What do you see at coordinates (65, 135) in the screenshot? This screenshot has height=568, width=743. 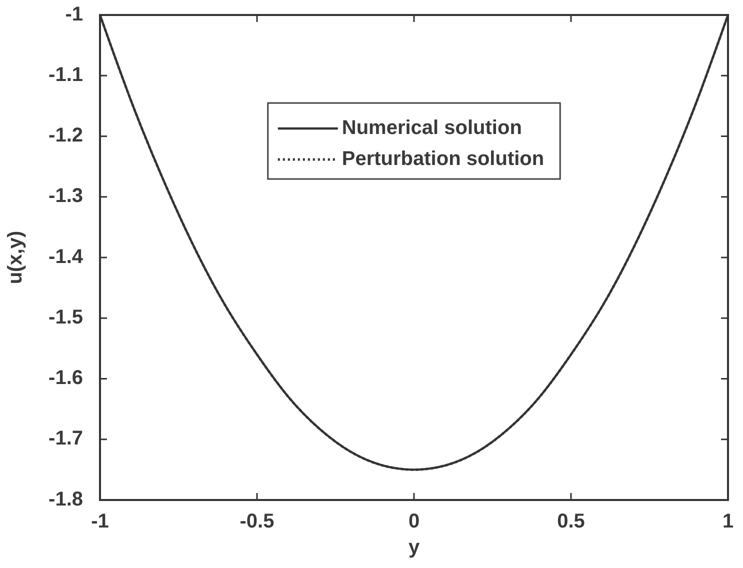 I see `y-tick-label: -1.2` at bounding box center [65, 135].